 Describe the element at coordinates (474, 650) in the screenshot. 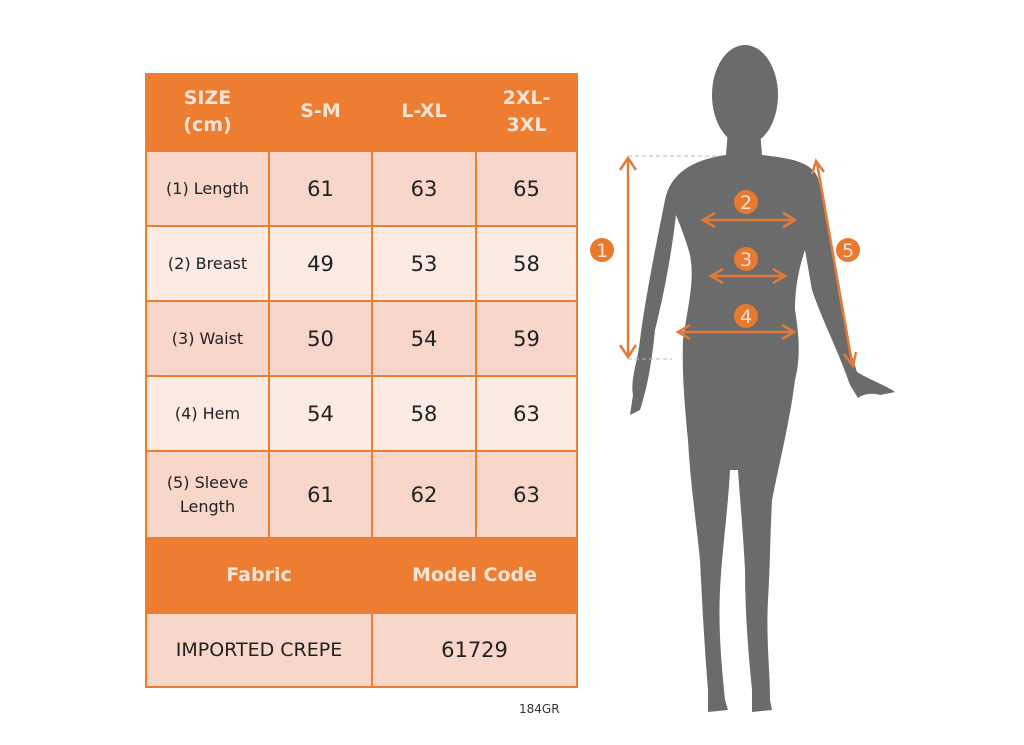

I see `model-code-value: 61729` at that location.